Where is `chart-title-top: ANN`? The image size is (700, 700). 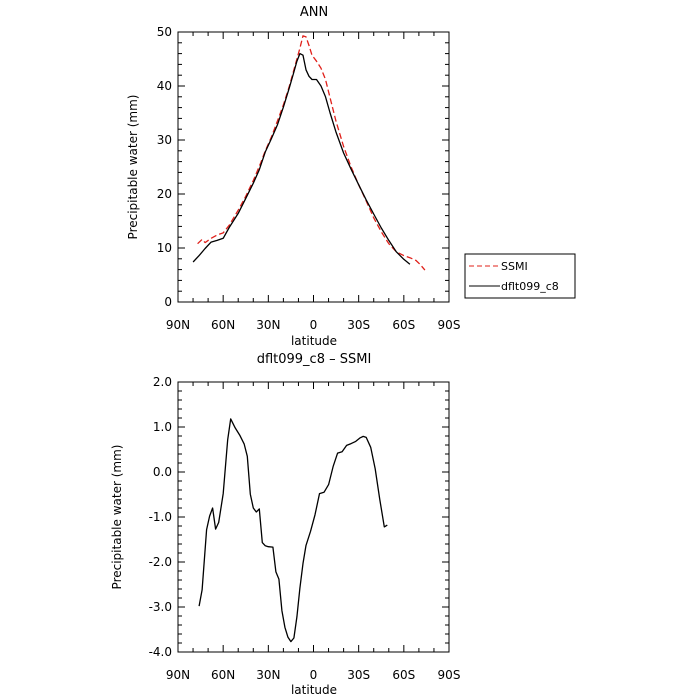 chart-title-top: ANN is located at coordinates (314, 12).